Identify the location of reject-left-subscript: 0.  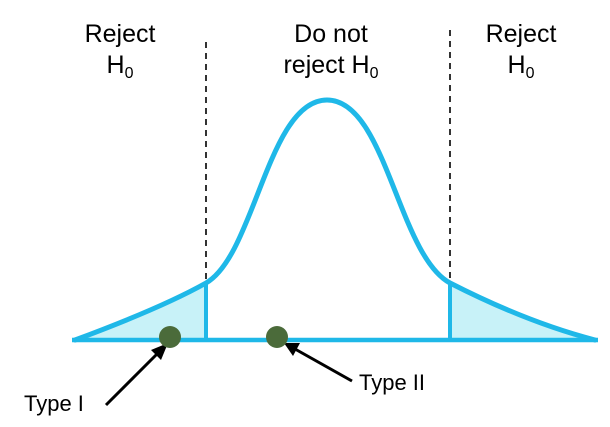
(129, 73).